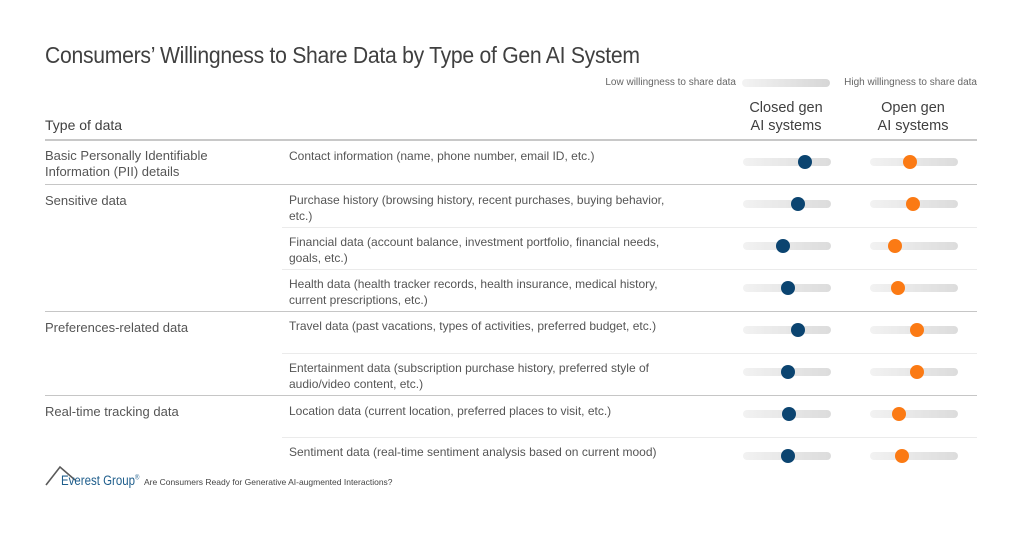 This screenshot has height=535, width=1022. I want to click on group-label-preferences: Preferences-related data, so click(117, 327).